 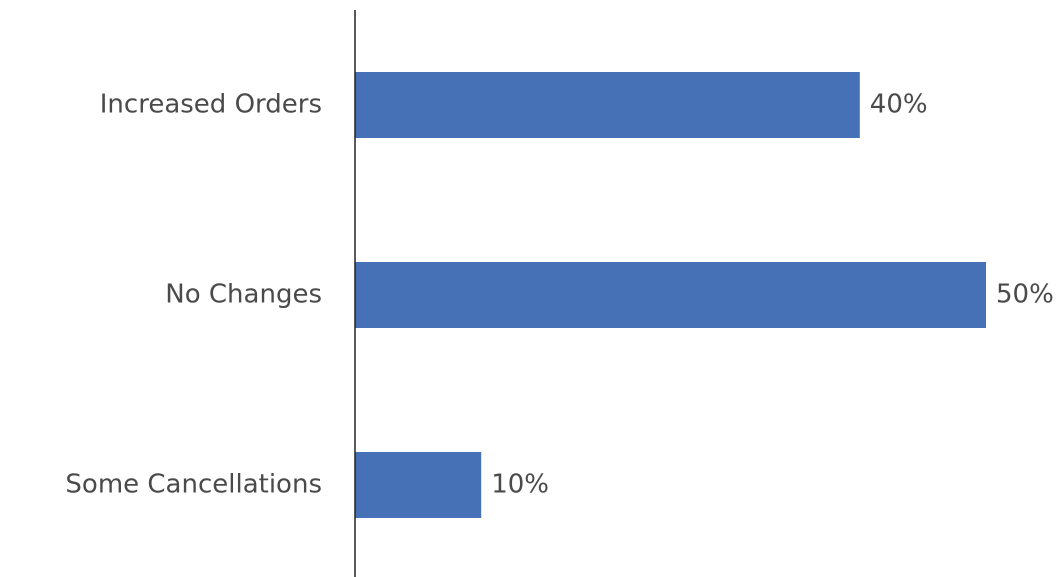 What do you see at coordinates (211, 105) in the screenshot?
I see `category-label-0: Increased Orders` at bounding box center [211, 105].